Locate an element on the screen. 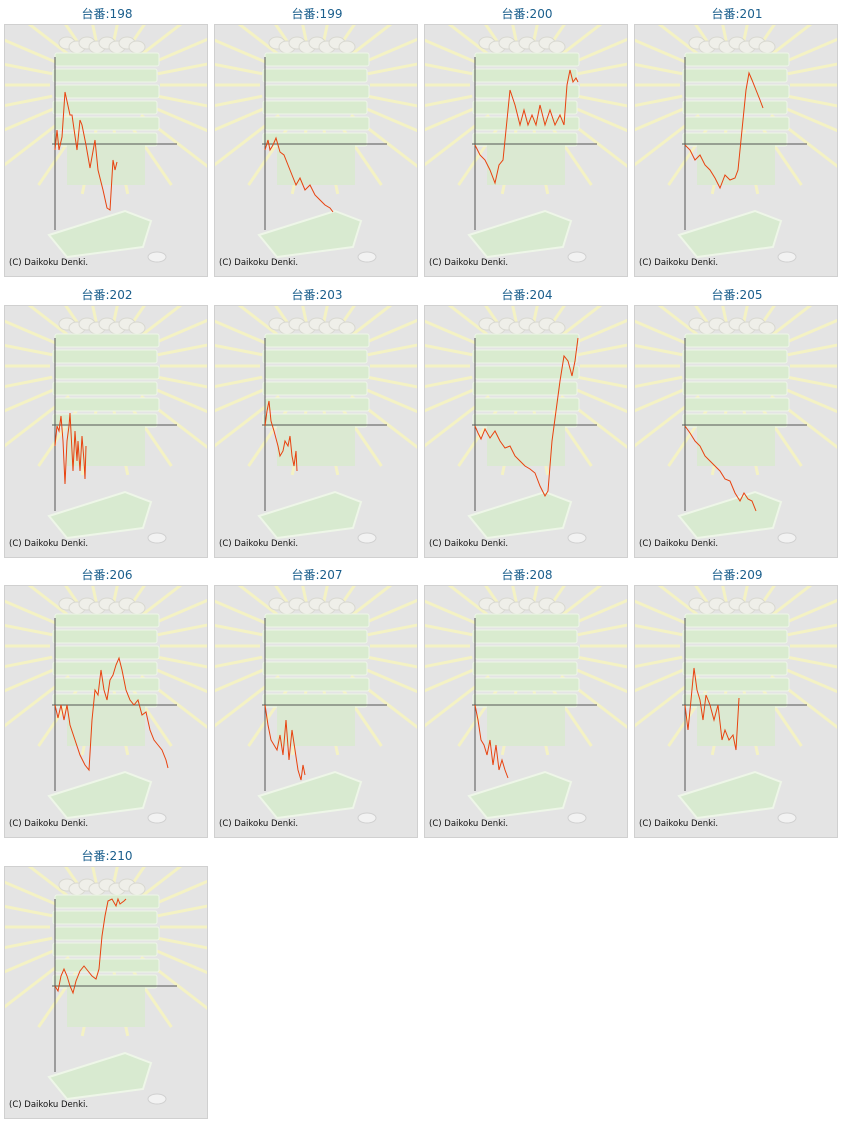 The width and height of the screenshot is (844, 1123). machine-graph-card: 台番:208 (C) Daikoku Denki. is located at coordinates (527, 701).